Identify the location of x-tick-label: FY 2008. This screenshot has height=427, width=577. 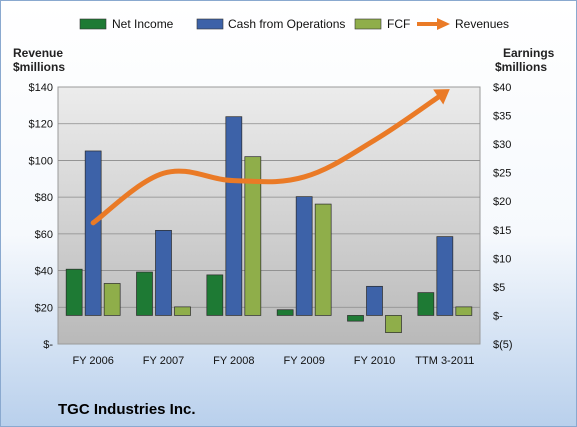
(233, 361).